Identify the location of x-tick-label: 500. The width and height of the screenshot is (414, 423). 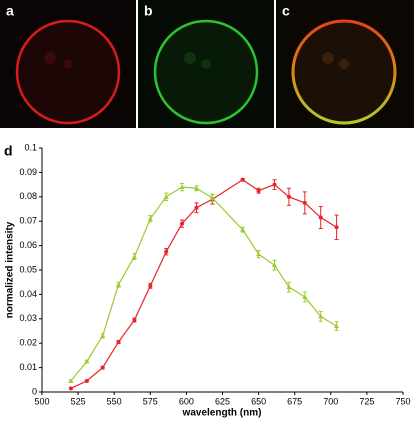
(41, 401).